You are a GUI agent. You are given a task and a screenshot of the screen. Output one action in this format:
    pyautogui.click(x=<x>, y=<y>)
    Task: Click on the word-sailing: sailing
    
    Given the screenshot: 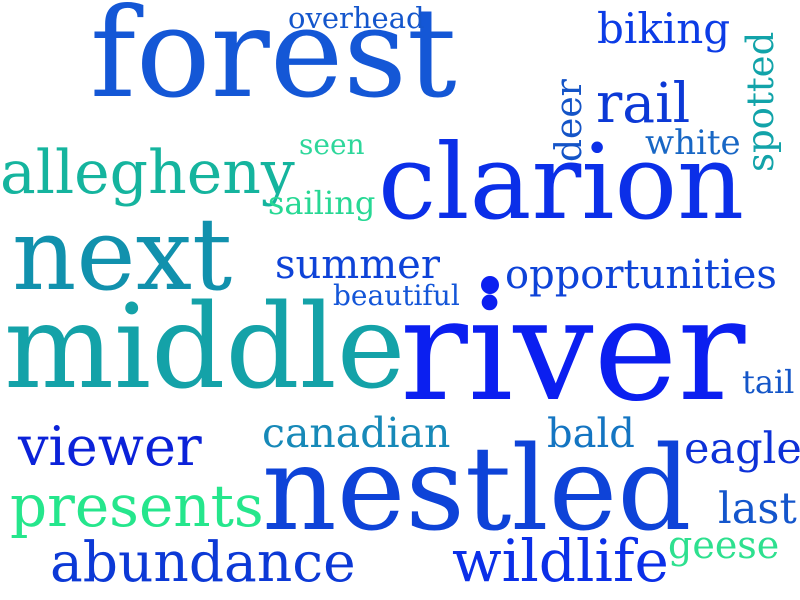 What is the action you would take?
    pyautogui.click(x=322, y=203)
    